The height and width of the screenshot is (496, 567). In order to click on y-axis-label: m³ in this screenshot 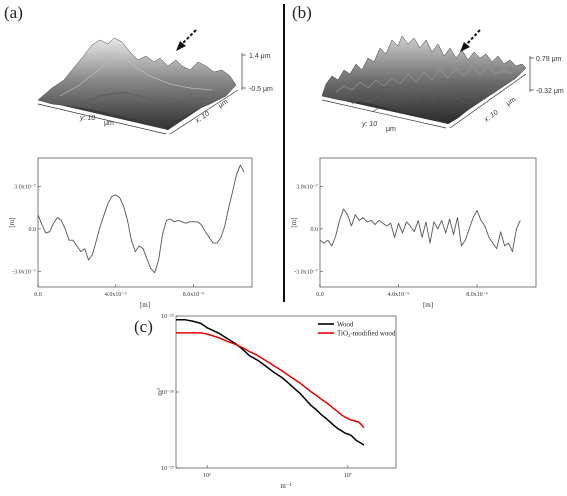, I will do `click(160, 392)`.